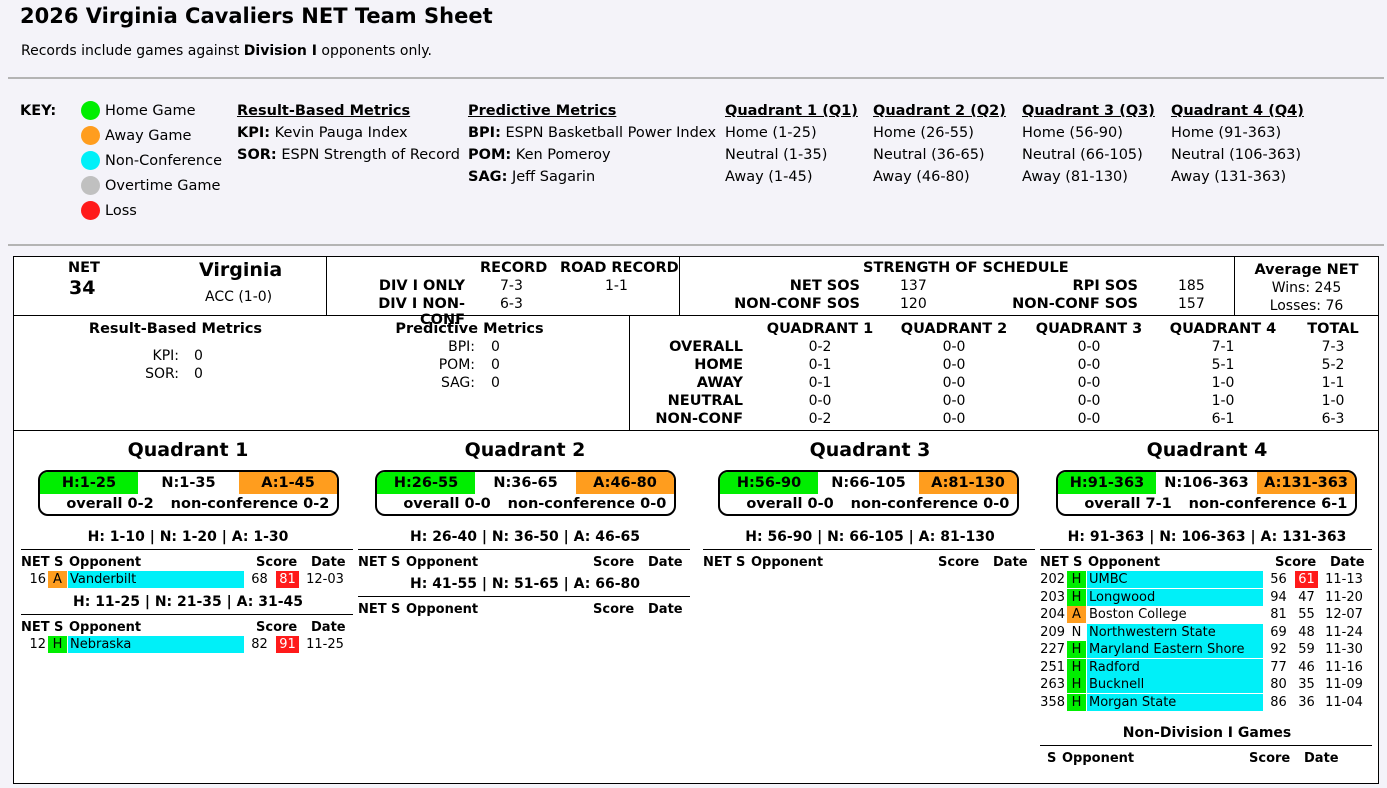 Image resolution: width=1387 pixels, height=788 pixels. What do you see at coordinates (719, 383) in the screenshot?
I see `quadrant-table-row-label: AWAY` at bounding box center [719, 383].